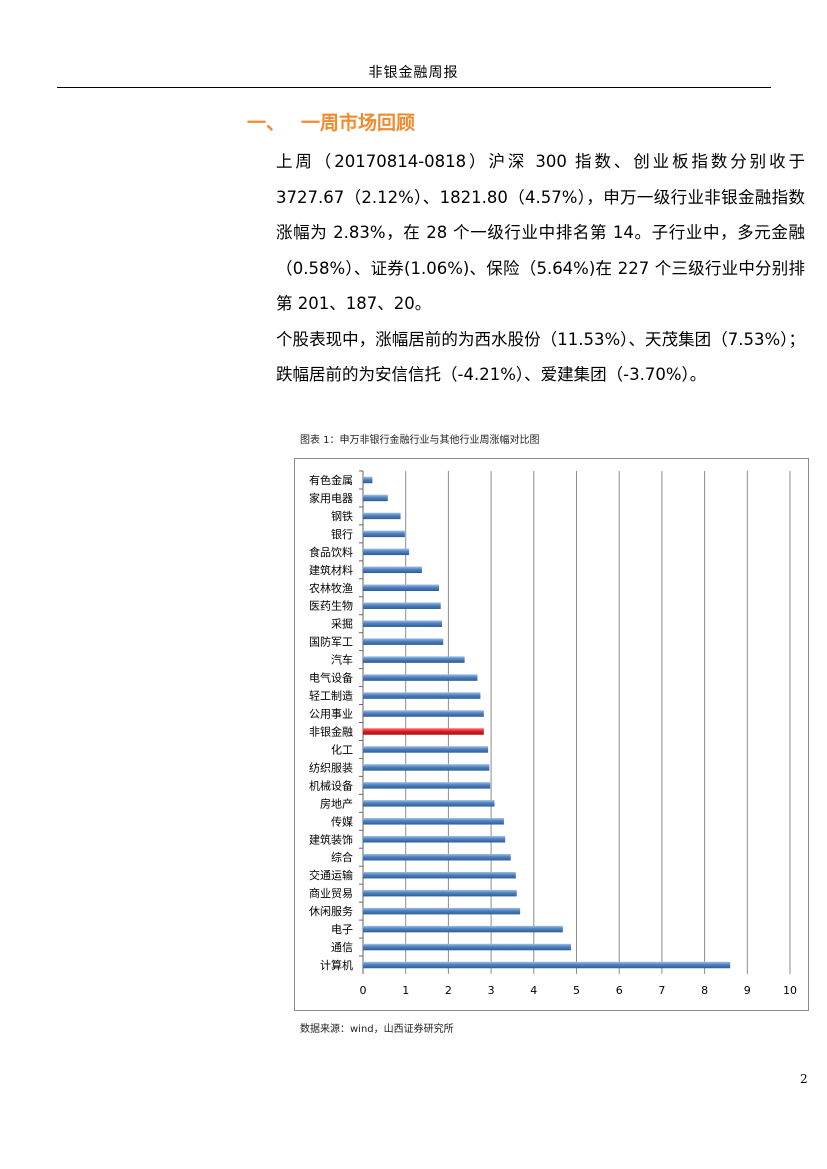  Describe the element at coordinates (576, 990) in the screenshot. I see `x-tick-label: 5` at that location.